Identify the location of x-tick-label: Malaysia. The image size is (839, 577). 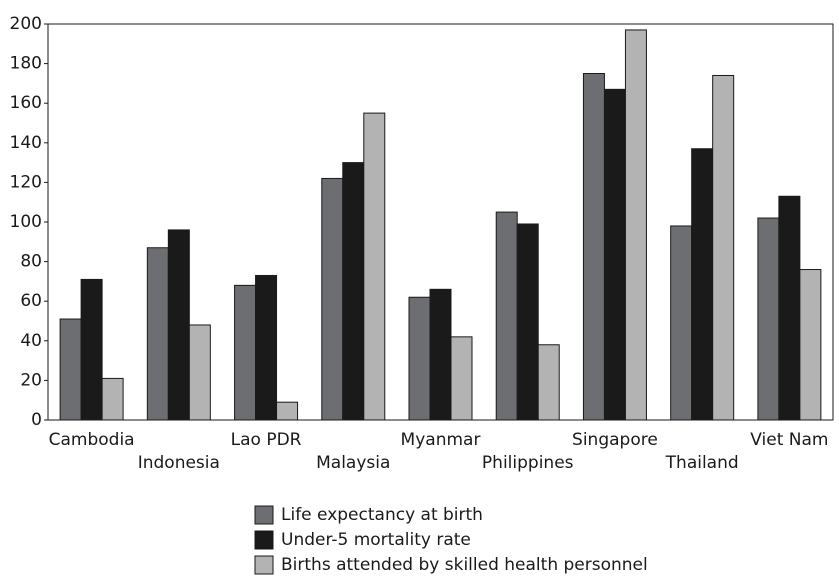
(353, 463).